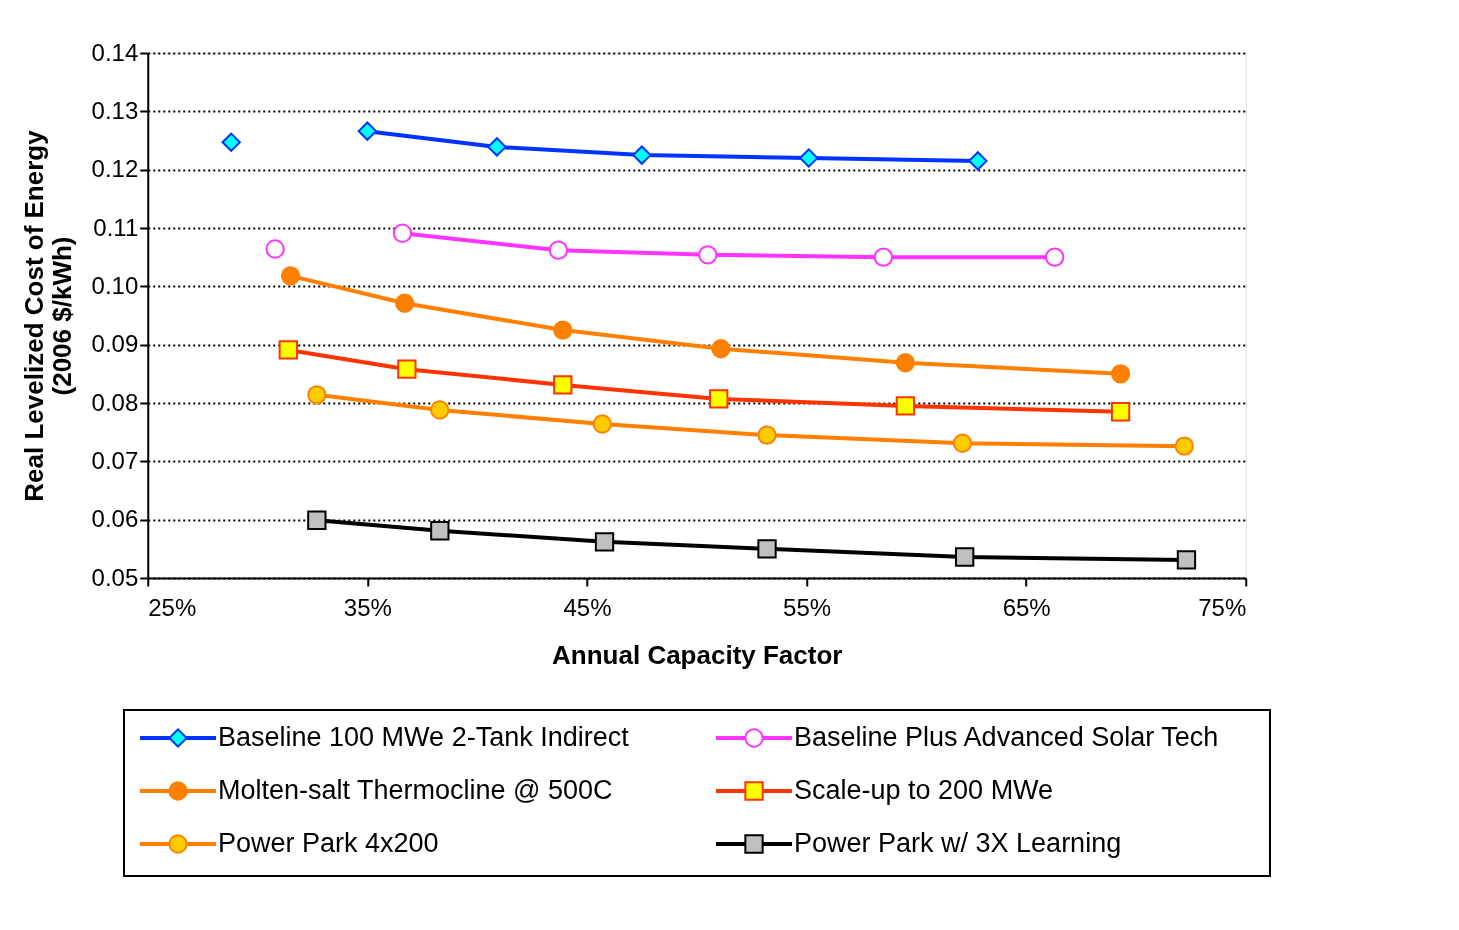 This screenshot has height=930, width=1459. What do you see at coordinates (115, 402) in the screenshot?
I see `y-tick-label: 0.08` at bounding box center [115, 402].